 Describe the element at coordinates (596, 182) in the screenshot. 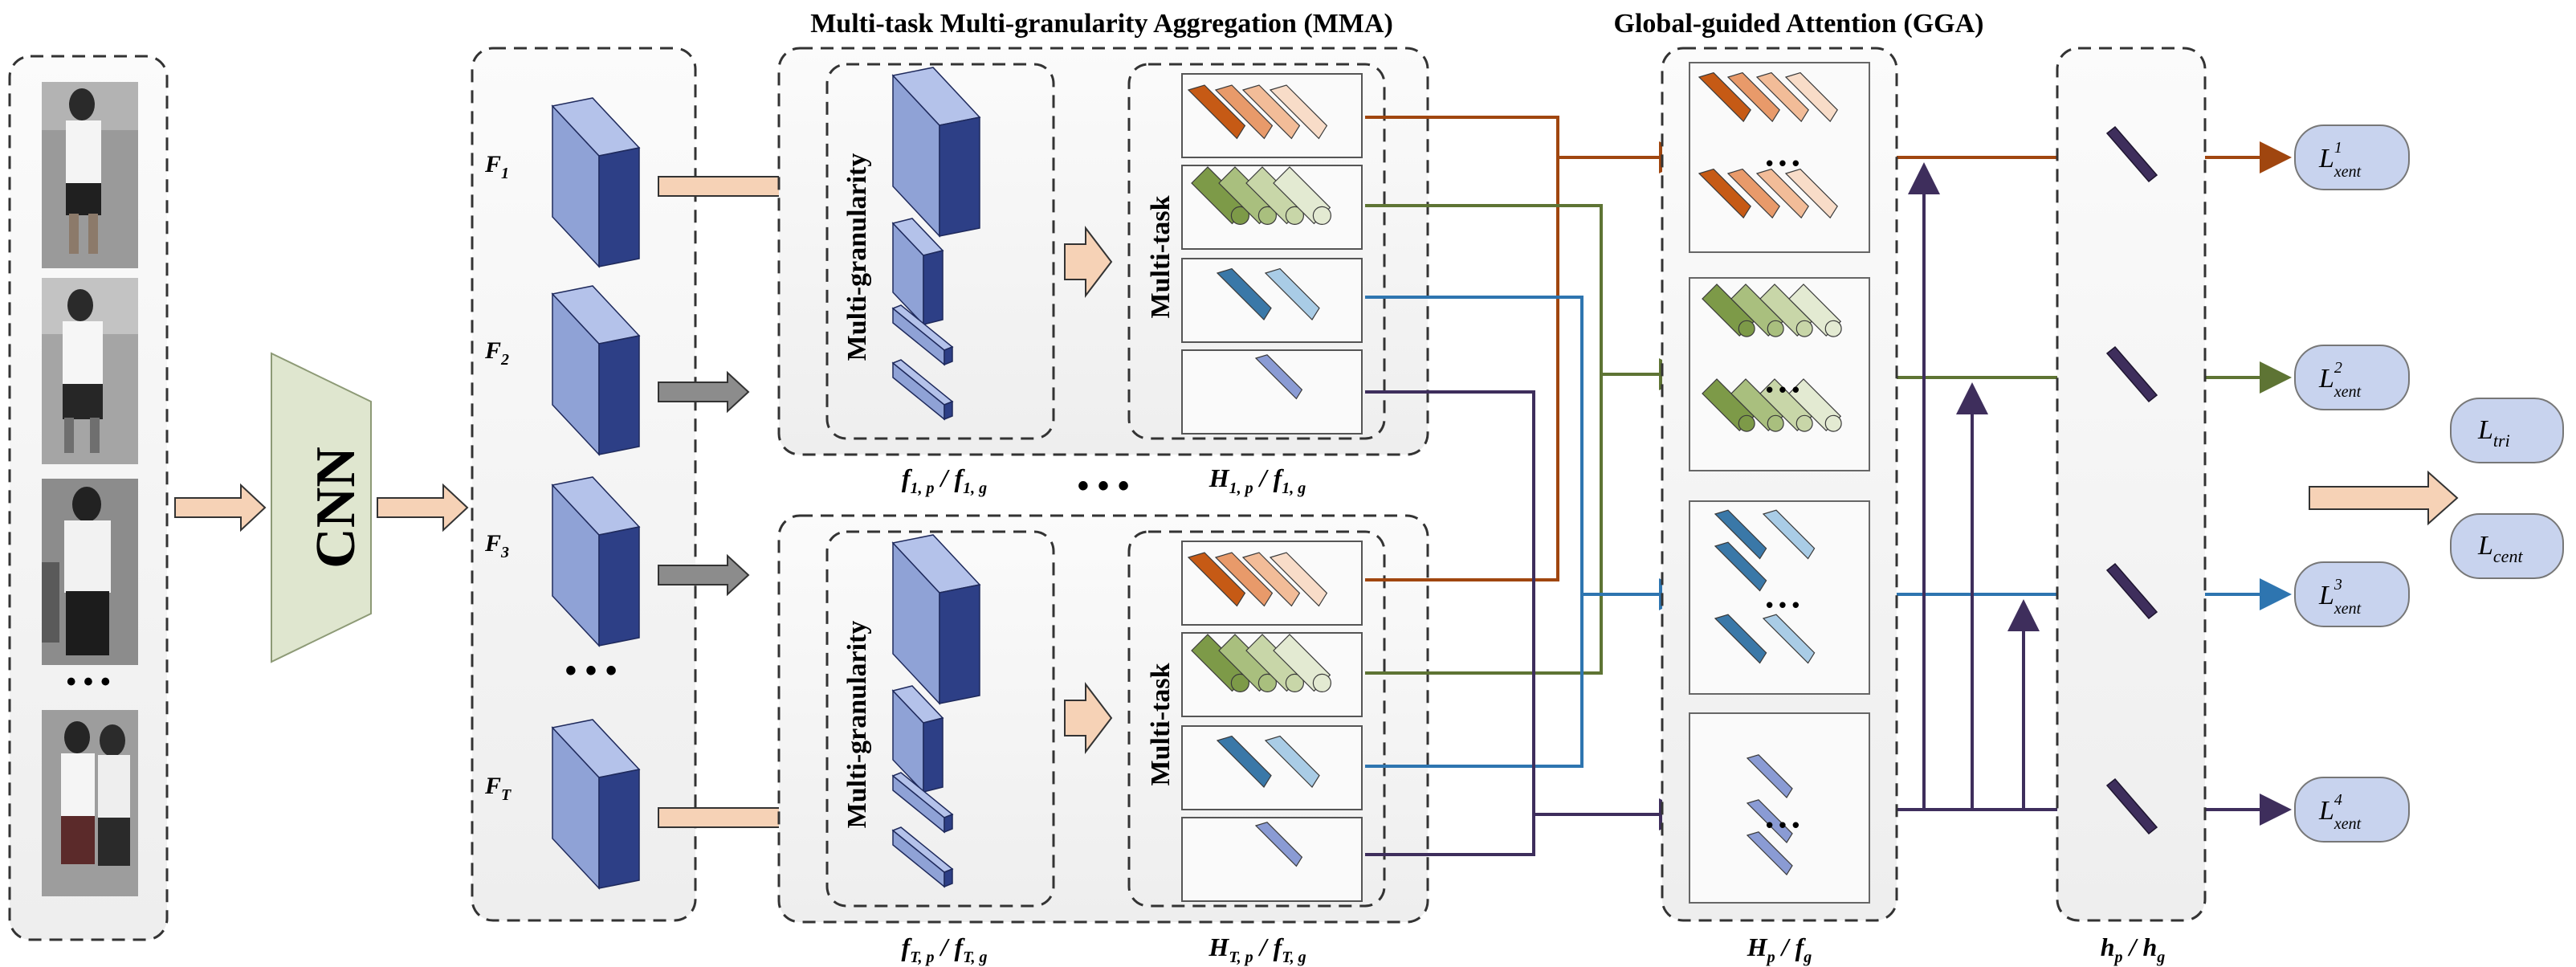

I see `feature-cube-f1` at that location.